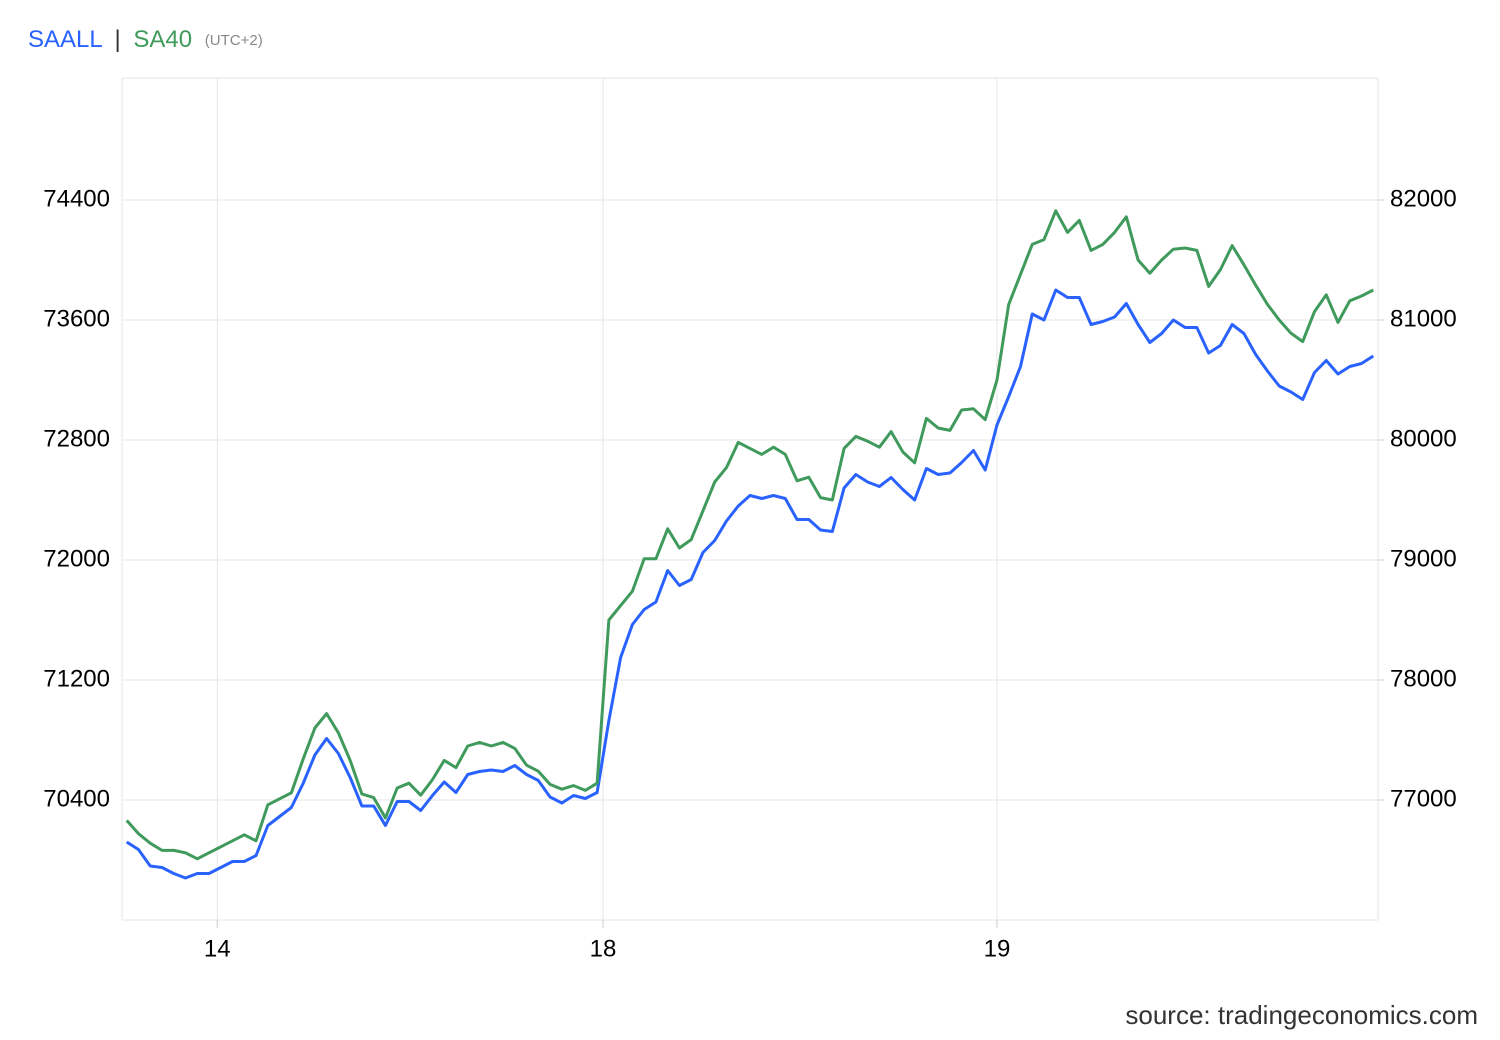 This screenshot has height=1040, width=1500. What do you see at coordinates (1301, 1015) in the screenshot?
I see `source: source: tradingeconomics.com` at bounding box center [1301, 1015].